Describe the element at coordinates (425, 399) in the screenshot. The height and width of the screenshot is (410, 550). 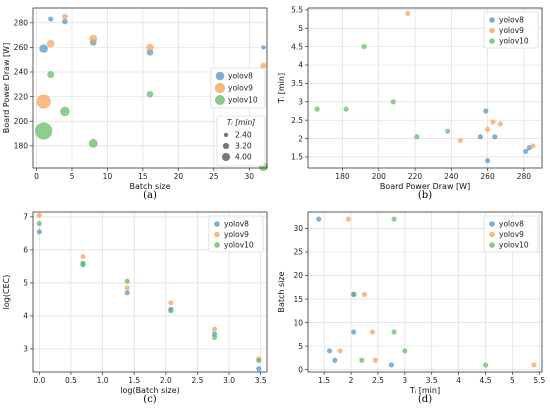
I see `panel-caption: (d)` at that location.